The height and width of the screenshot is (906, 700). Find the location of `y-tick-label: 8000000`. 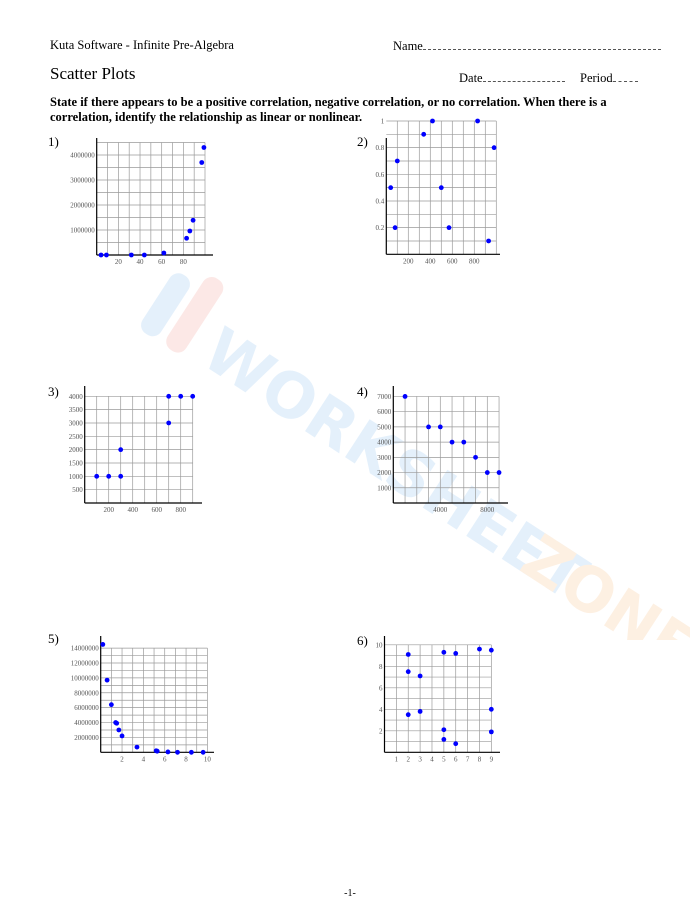

y-tick-label: 8000000 is located at coordinates (86, 693).